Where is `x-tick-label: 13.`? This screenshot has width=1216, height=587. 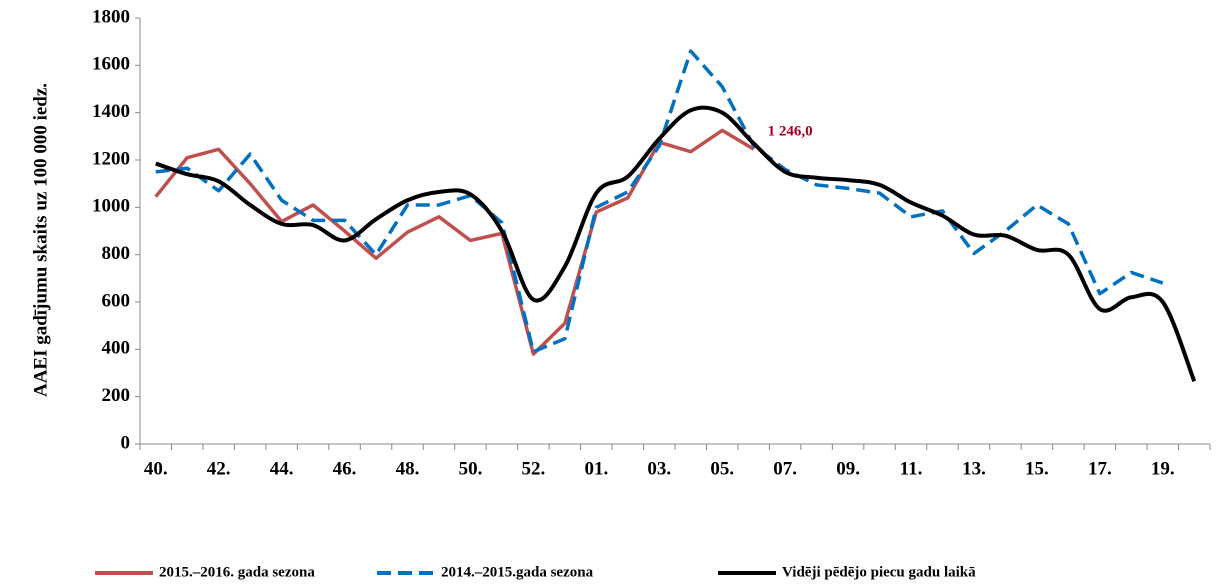 x-tick-label: 13. is located at coordinates (974, 468).